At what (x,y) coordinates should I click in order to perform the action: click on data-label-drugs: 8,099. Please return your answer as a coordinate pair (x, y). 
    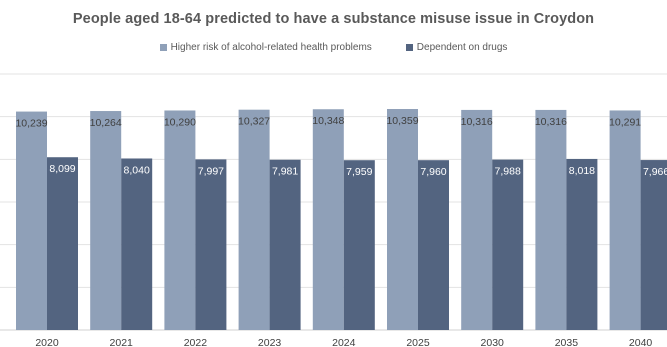
    Looking at the image, I should click on (62, 169).